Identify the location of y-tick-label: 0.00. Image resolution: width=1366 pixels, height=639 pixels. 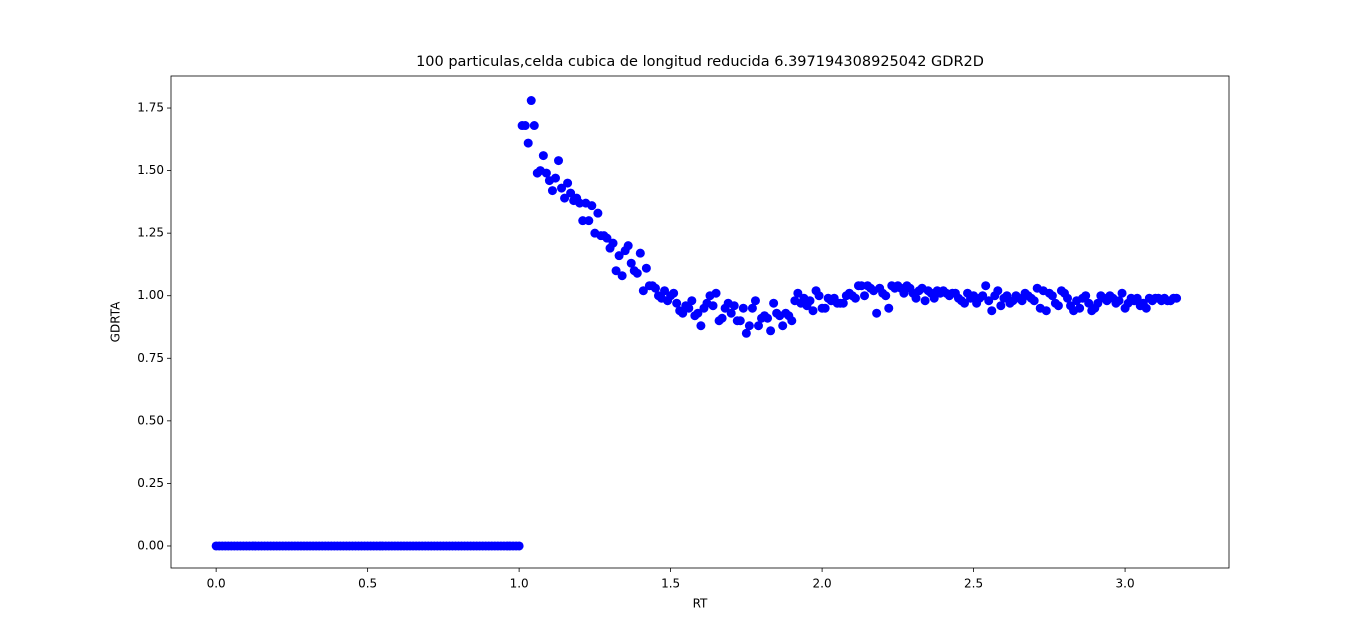
(150, 545).